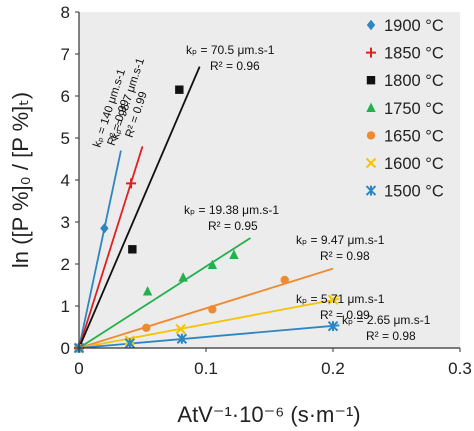 The image size is (474, 431). I want to click on fit-label-k-1800: kₚ = 70.5 μm.s-1, so click(230, 50).